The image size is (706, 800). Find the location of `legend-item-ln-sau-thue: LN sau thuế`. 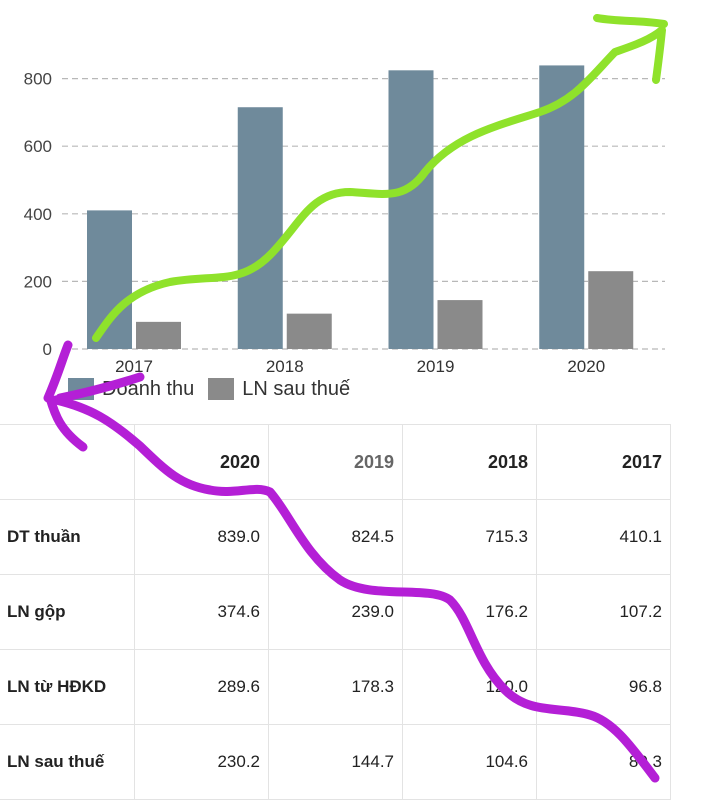

legend-item-ln-sau-thue: LN sau thuế is located at coordinates (279, 389).